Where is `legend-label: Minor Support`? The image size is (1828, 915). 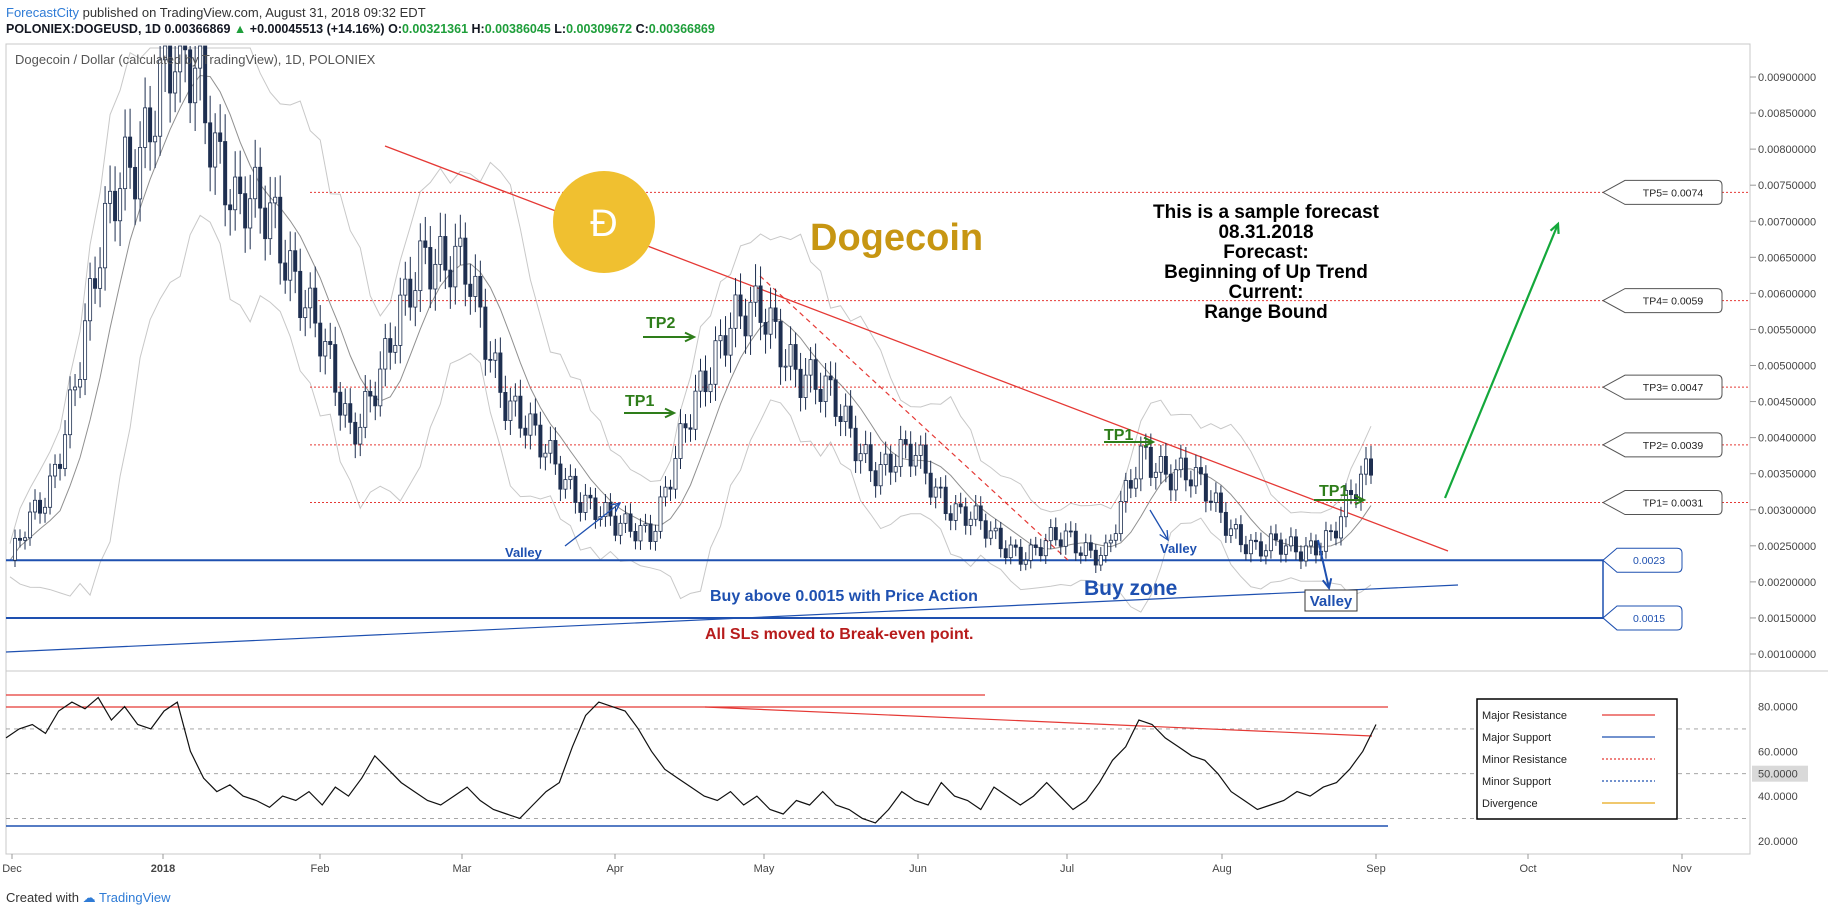
legend-label: Minor Support is located at coordinates (1516, 782).